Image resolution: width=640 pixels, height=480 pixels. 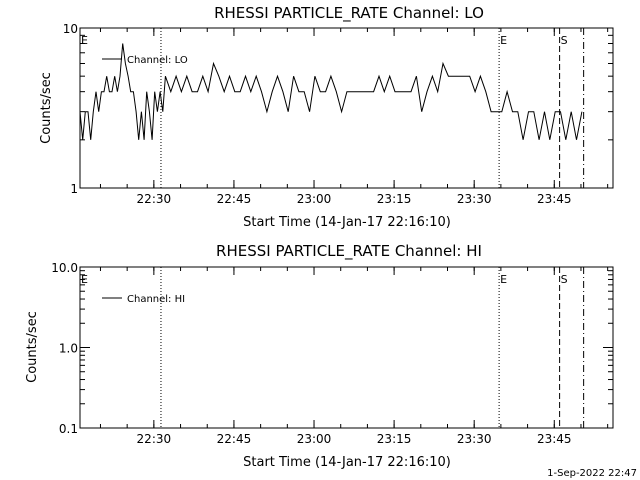 I want to click on y-tick-label: 1.0, so click(x=68, y=349).